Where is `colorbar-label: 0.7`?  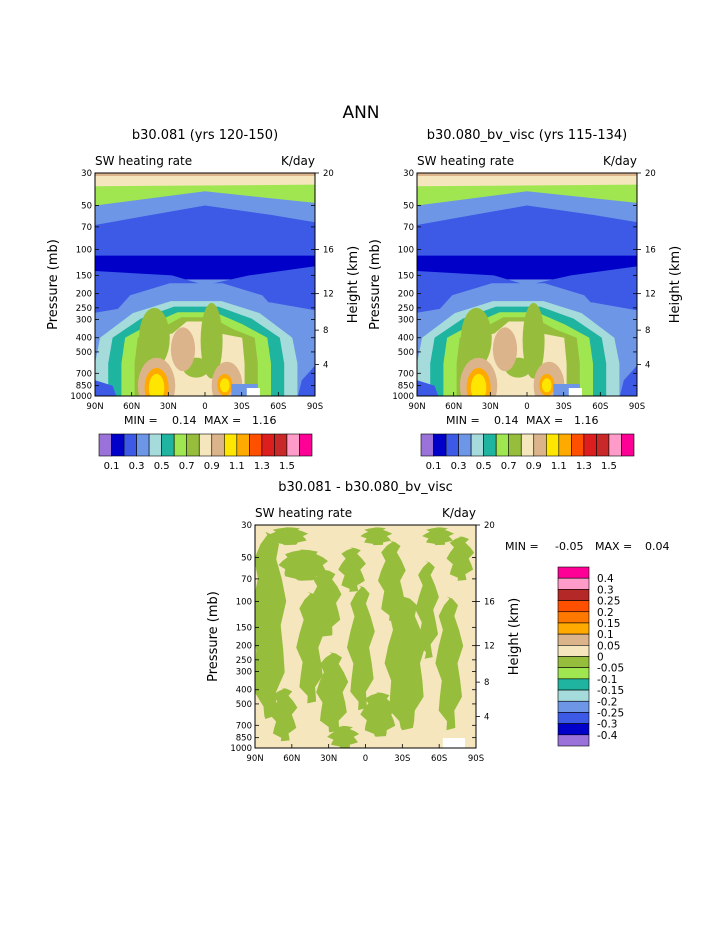
colorbar-label: 0.7 is located at coordinates (187, 466).